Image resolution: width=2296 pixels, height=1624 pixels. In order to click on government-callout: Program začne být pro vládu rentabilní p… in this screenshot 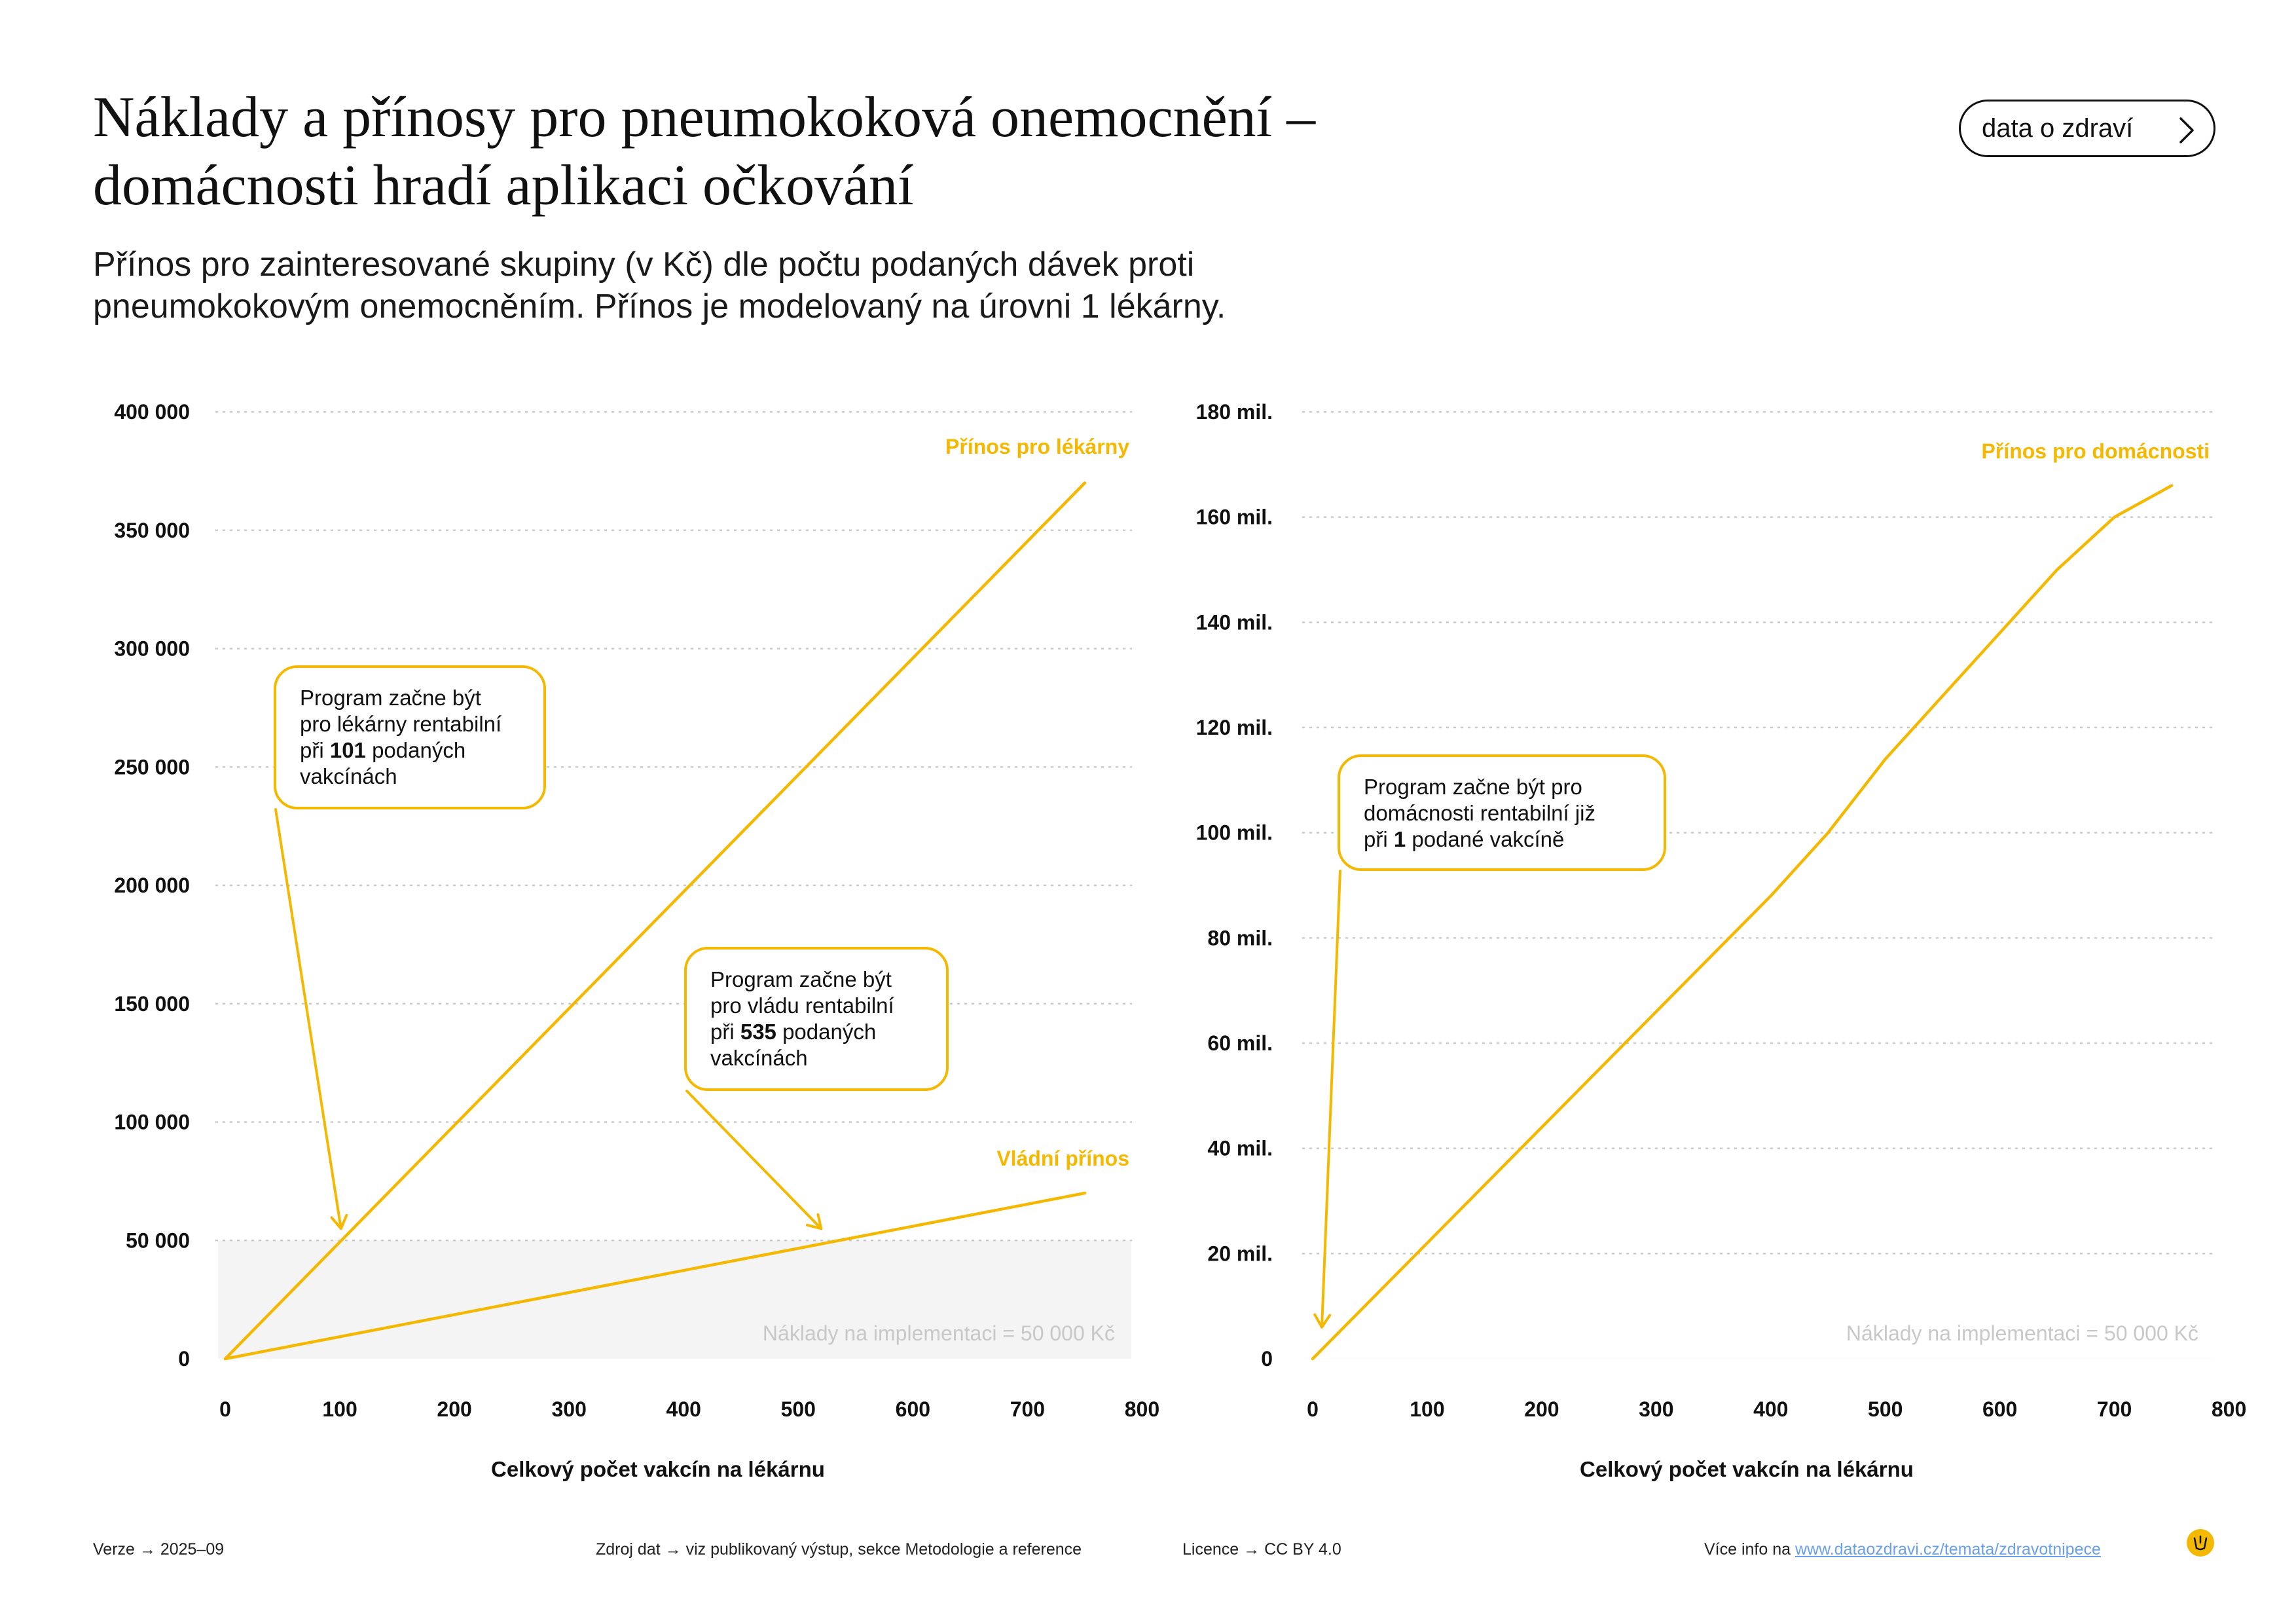, I will do `click(816, 1019)`.